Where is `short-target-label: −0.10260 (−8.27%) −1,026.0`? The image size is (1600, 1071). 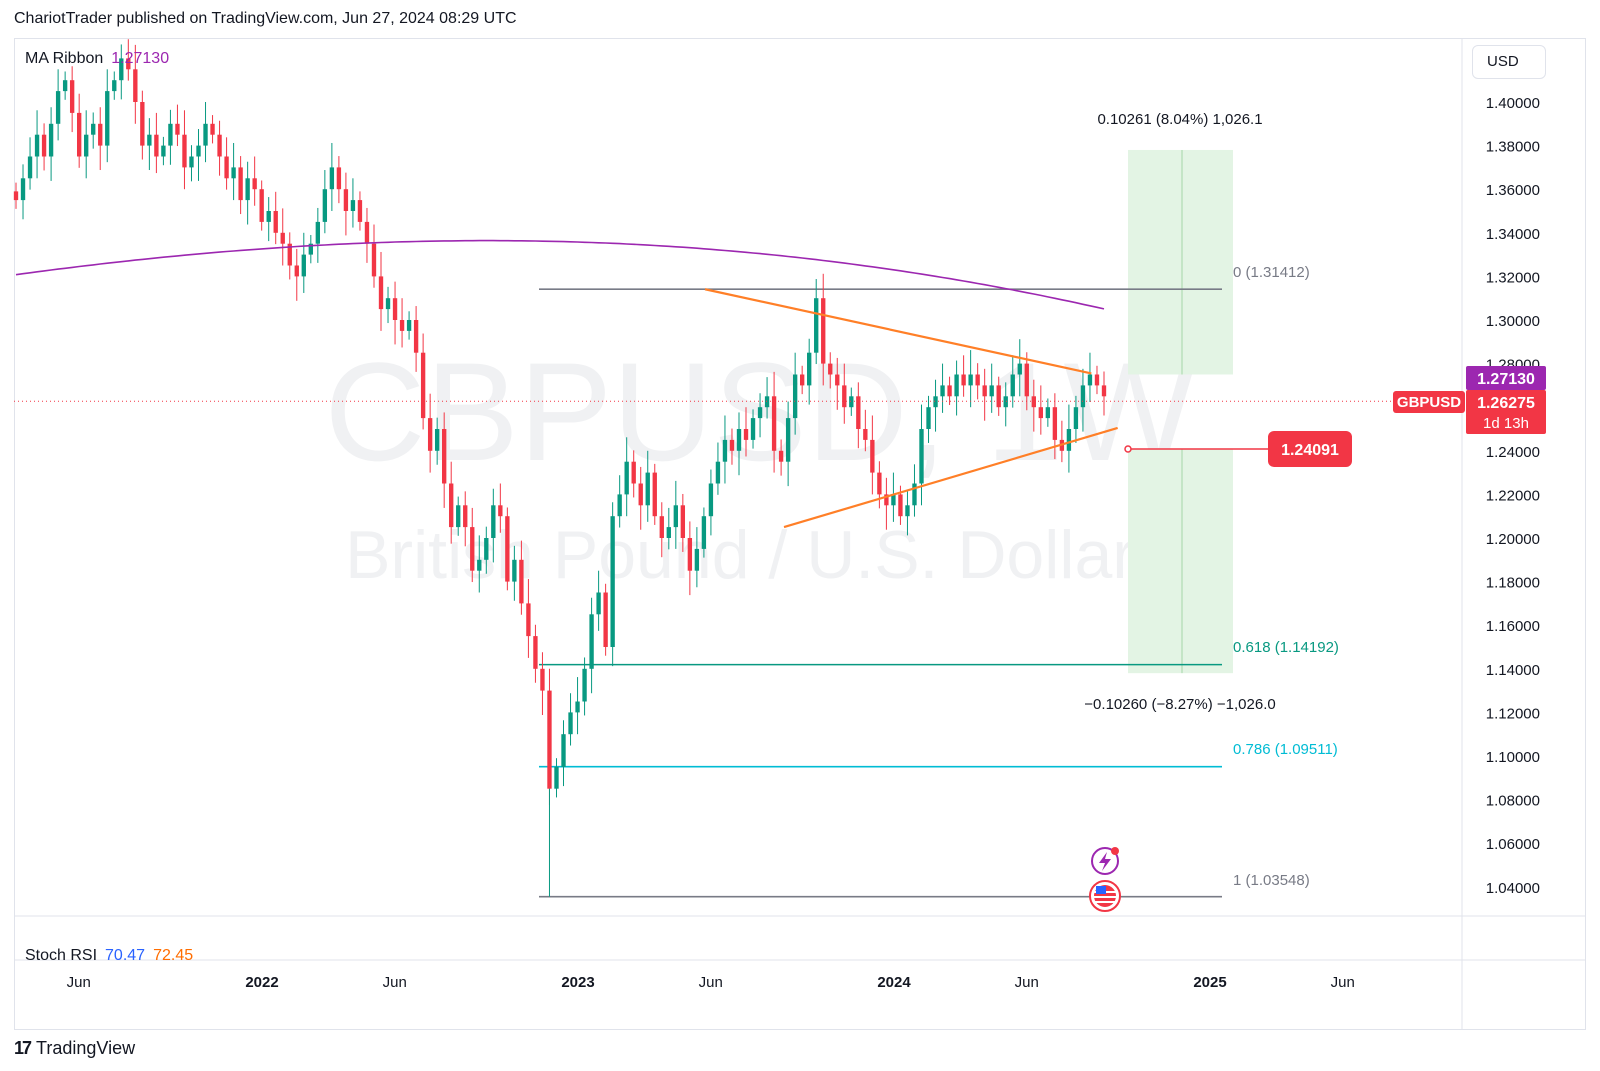
short-target-label: −0.10260 (−8.27%) −1,026.0 is located at coordinates (1179, 704).